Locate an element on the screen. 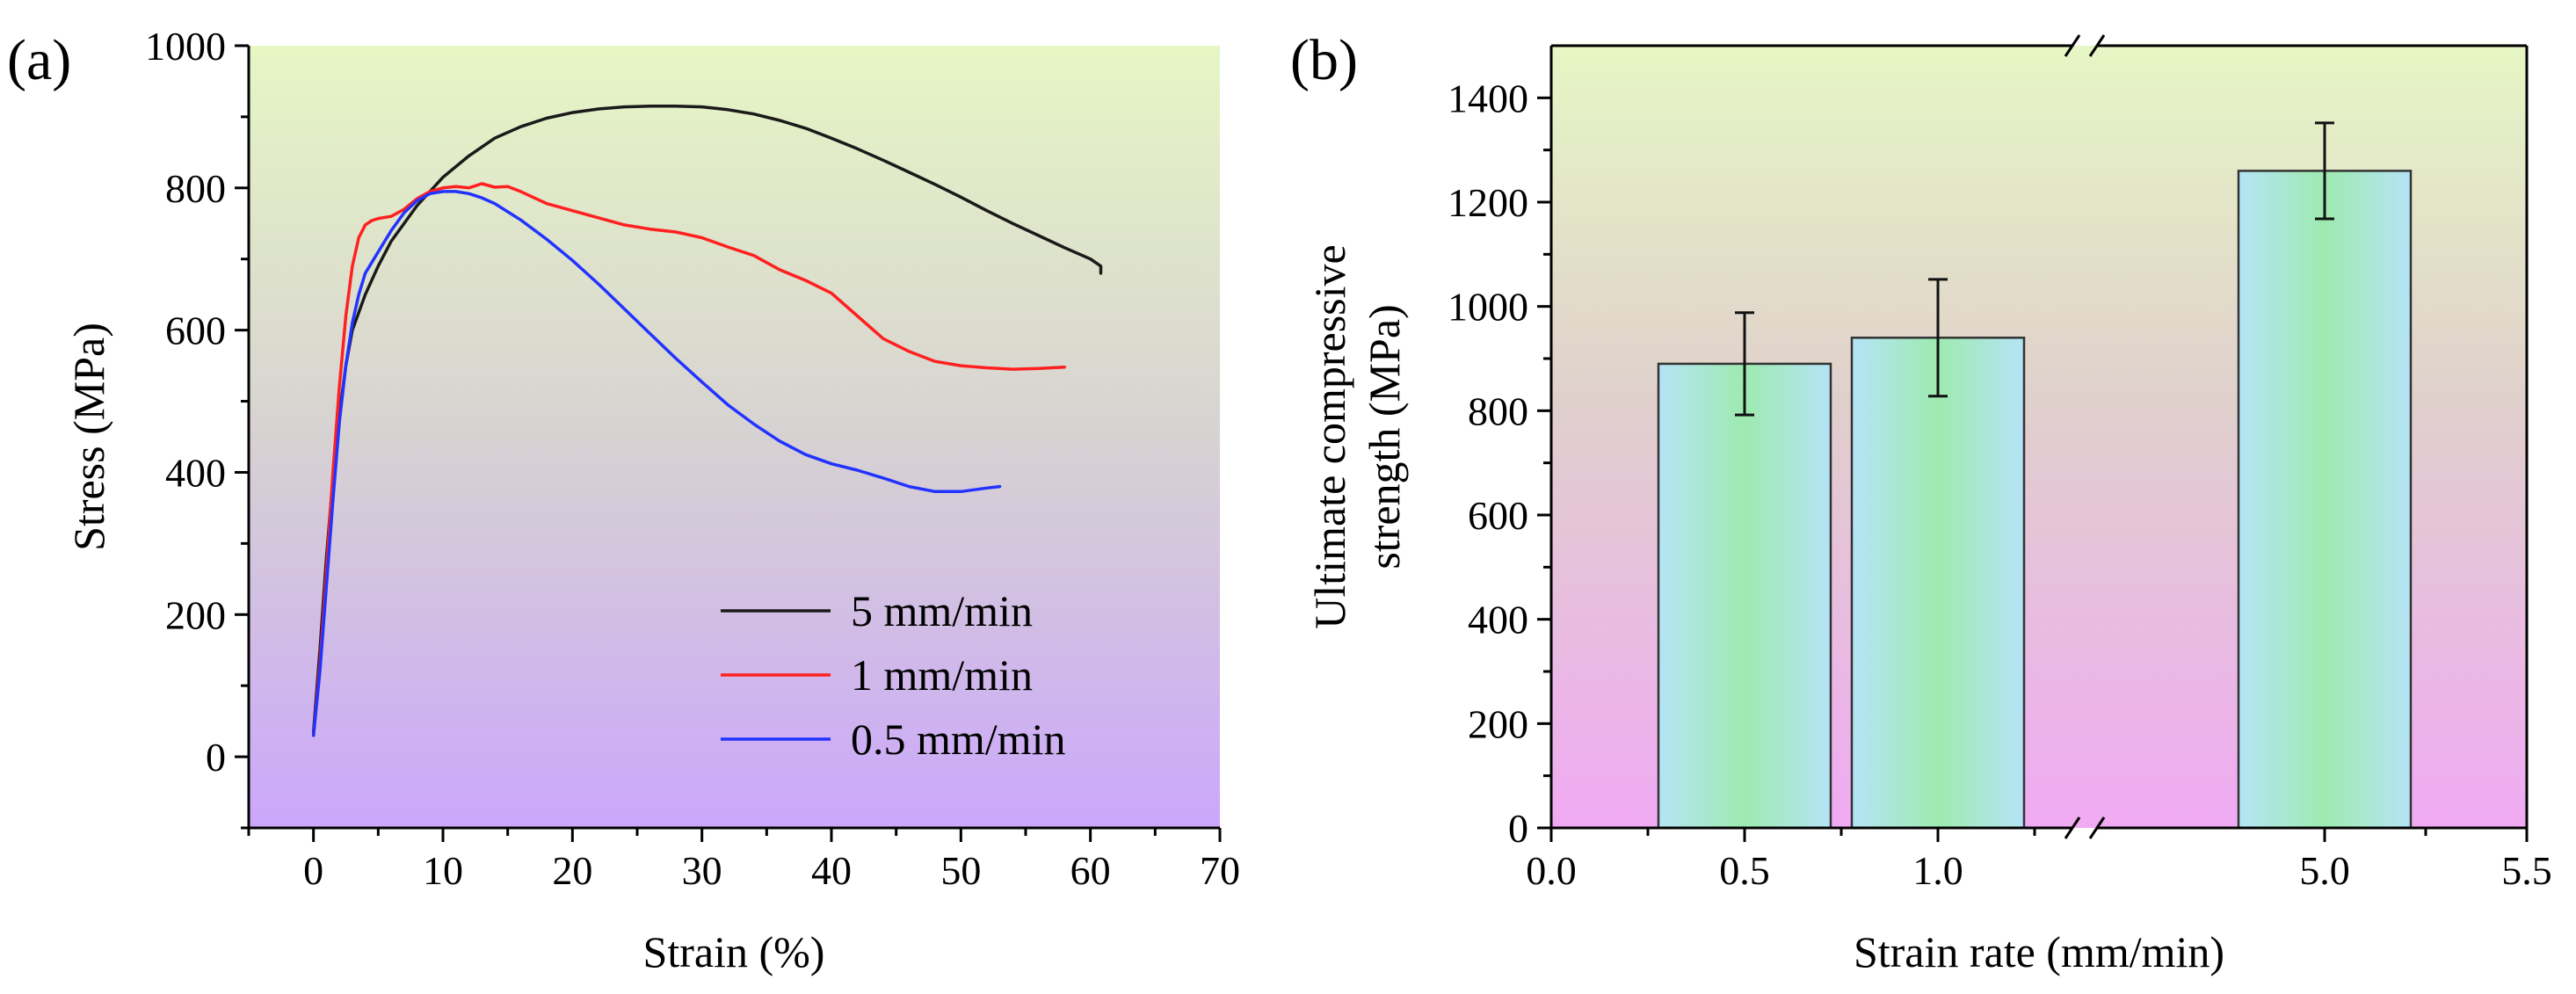 Image resolution: width=2576 pixels, height=994 pixels. x-tick-label: 0.5 is located at coordinates (1744, 871).